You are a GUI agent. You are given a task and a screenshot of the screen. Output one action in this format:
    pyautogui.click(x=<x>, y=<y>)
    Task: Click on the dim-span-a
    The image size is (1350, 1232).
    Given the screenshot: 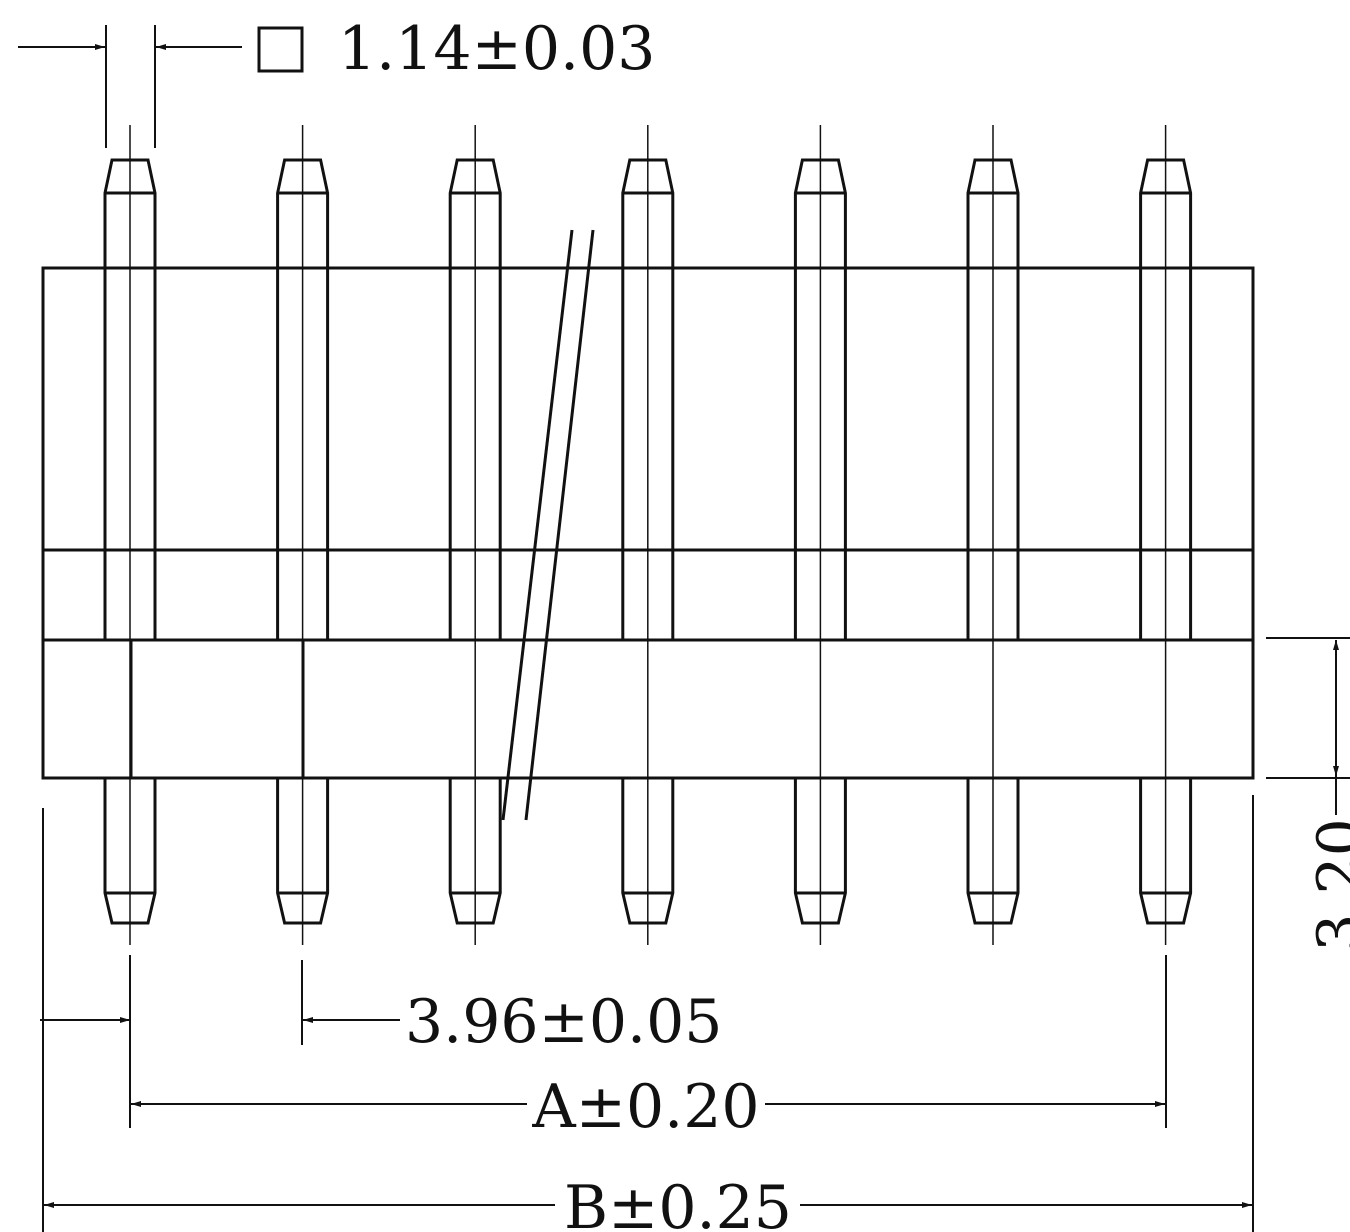 What is the action you would take?
    pyautogui.click(x=648, y=1041)
    